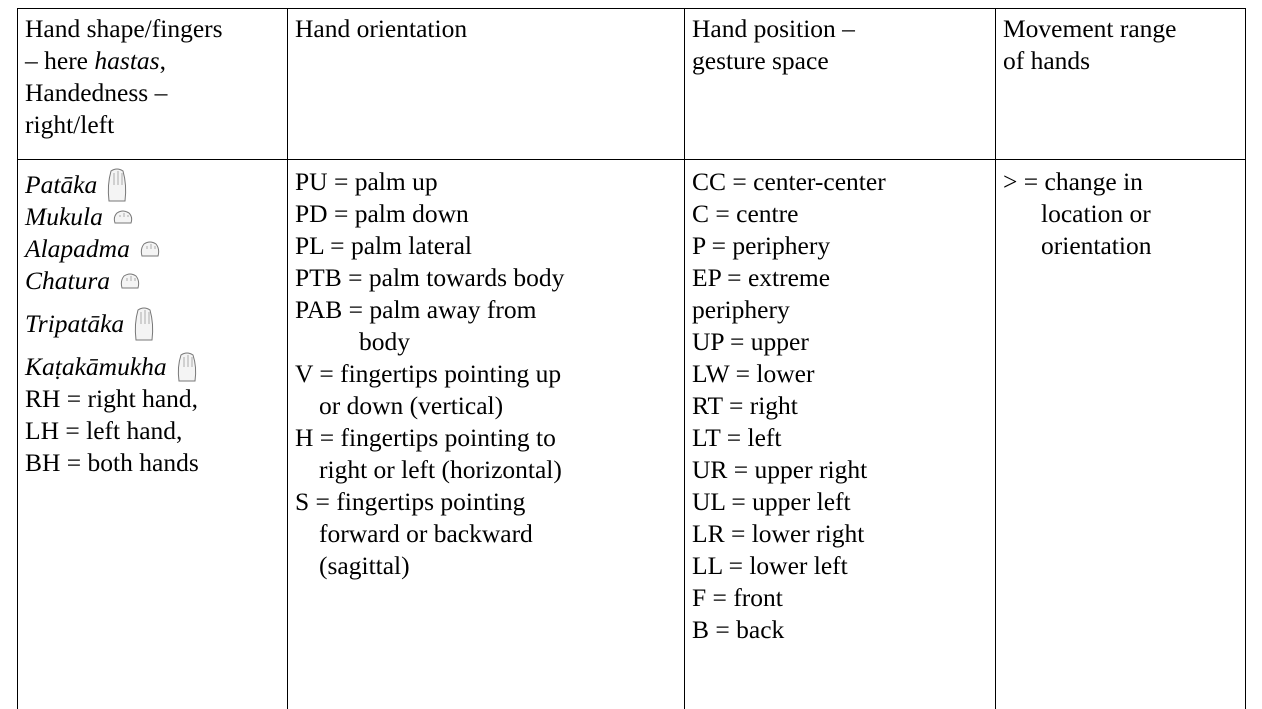  What do you see at coordinates (1090, 28) in the screenshot?
I see `text: Movement range` at bounding box center [1090, 28].